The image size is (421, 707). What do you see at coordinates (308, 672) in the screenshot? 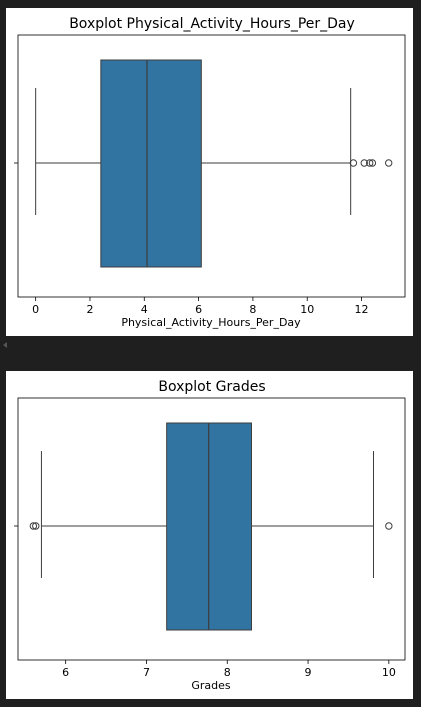
I see `x-tick-label: 9` at bounding box center [308, 672].